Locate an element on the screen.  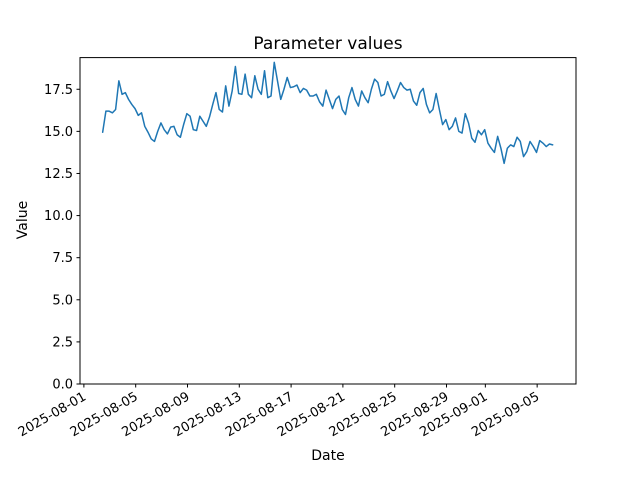
chart-title: Parameter values is located at coordinates (327, 44).